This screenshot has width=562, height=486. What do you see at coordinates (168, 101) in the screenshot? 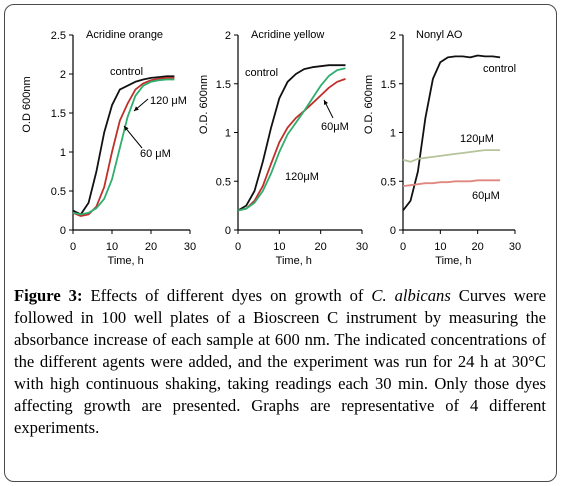
I see `series-annotation: 120 μM` at bounding box center [168, 101].